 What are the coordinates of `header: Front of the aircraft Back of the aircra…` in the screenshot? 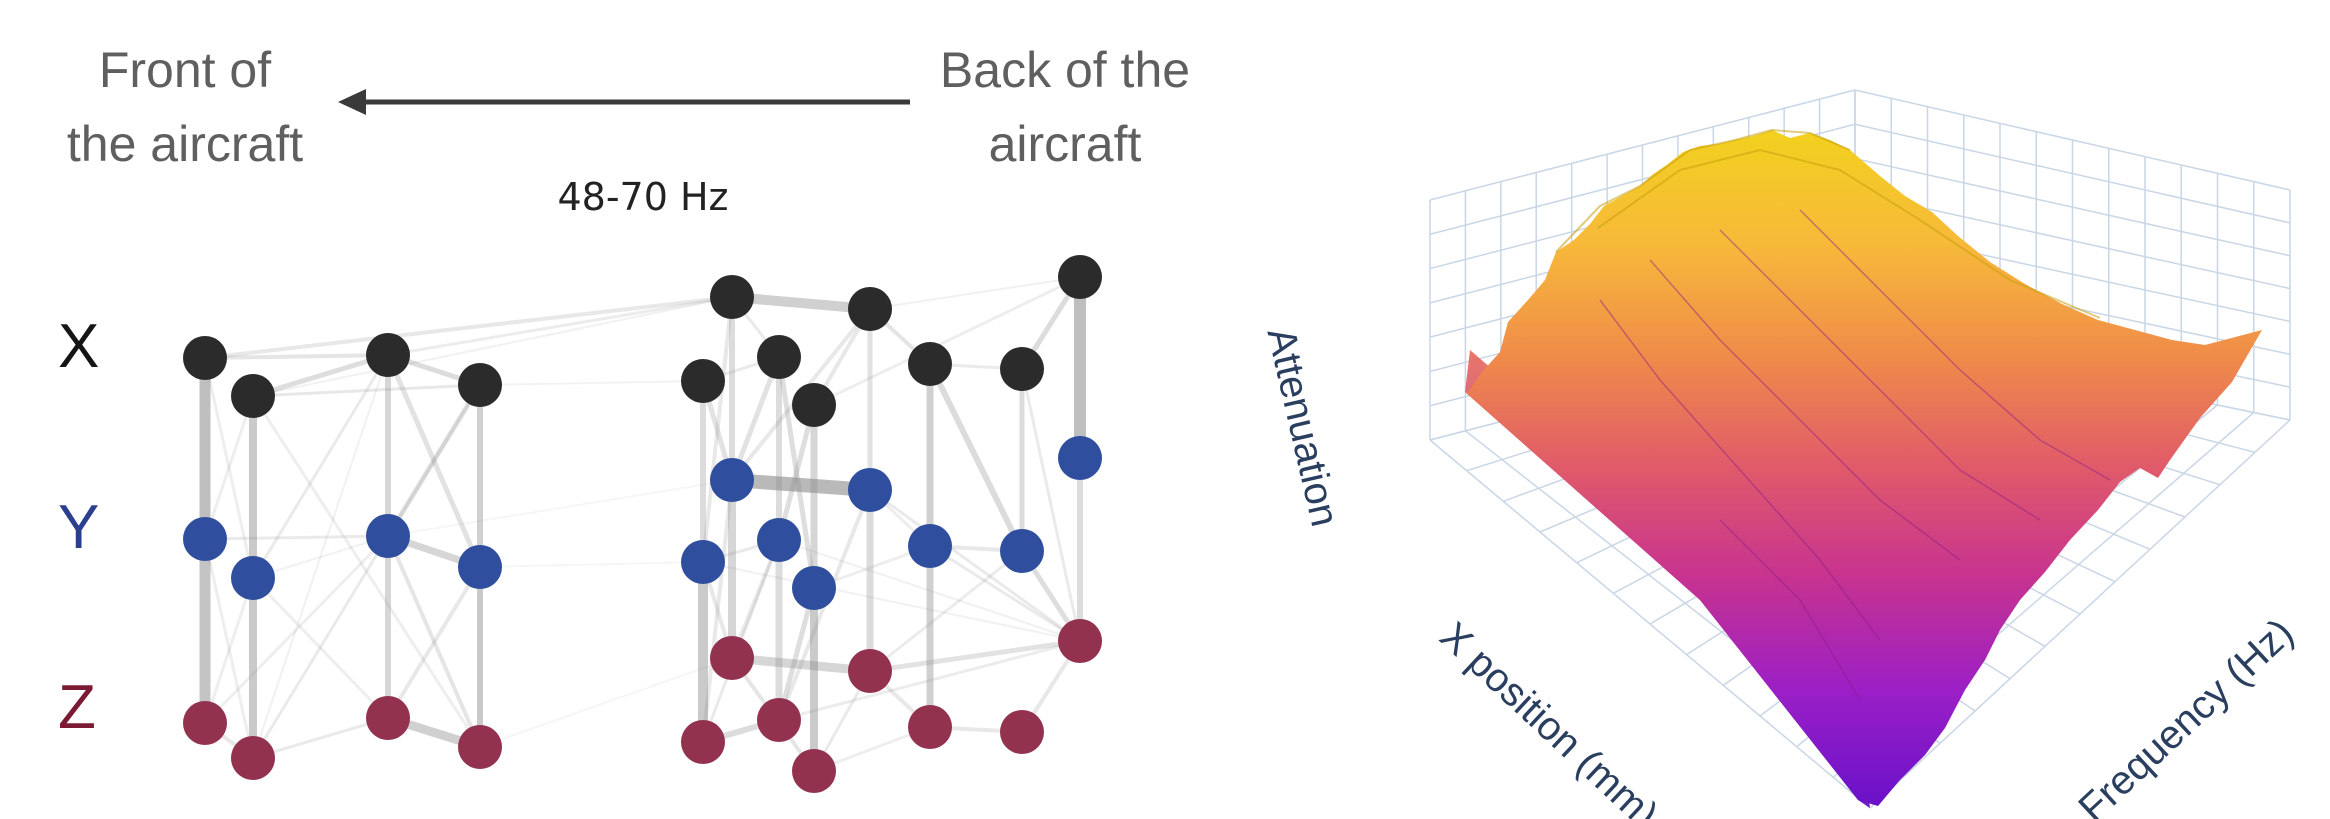 It's located at (628, 130).